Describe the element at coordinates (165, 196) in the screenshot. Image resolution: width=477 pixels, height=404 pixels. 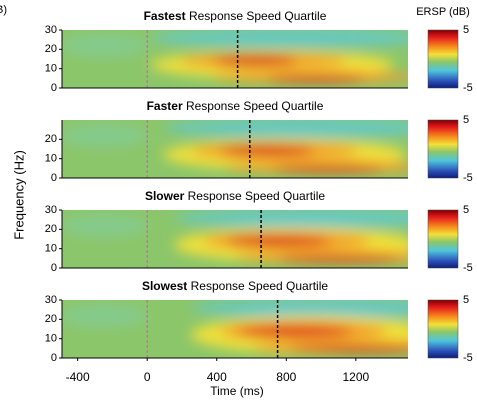
I see `title-bold: Slower` at that location.